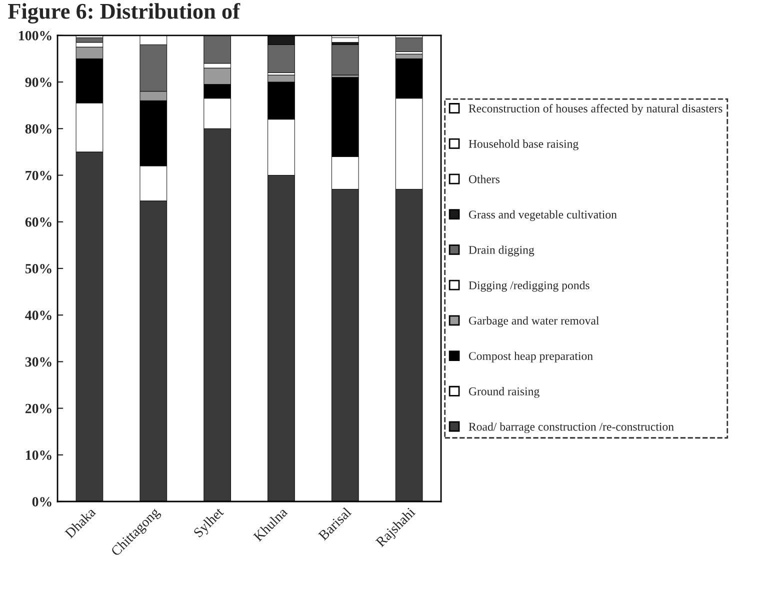 The image size is (767, 590). I want to click on legend-label: Garbage and water removal, so click(534, 322).